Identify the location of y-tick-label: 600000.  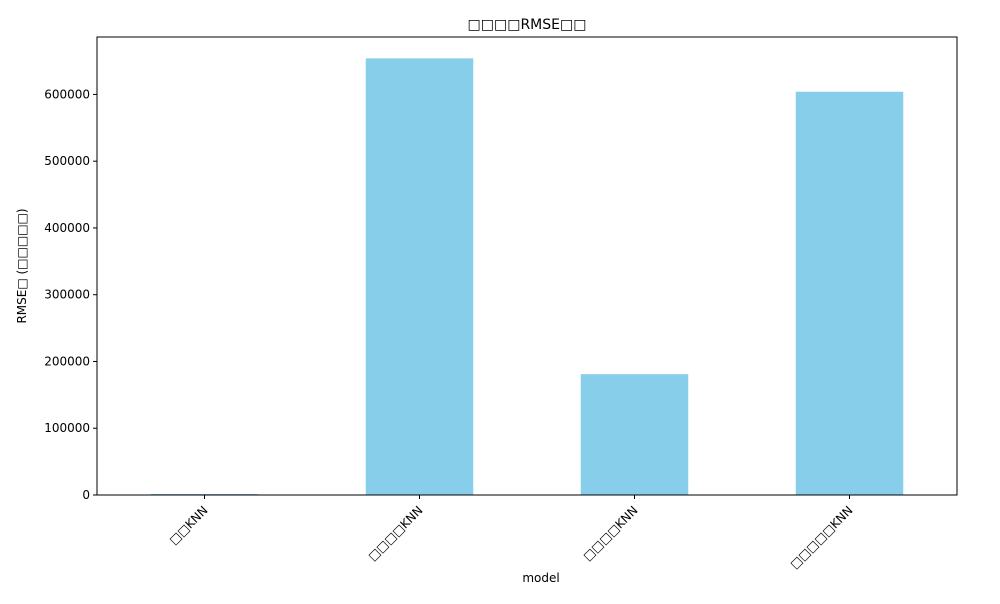
(67, 94).